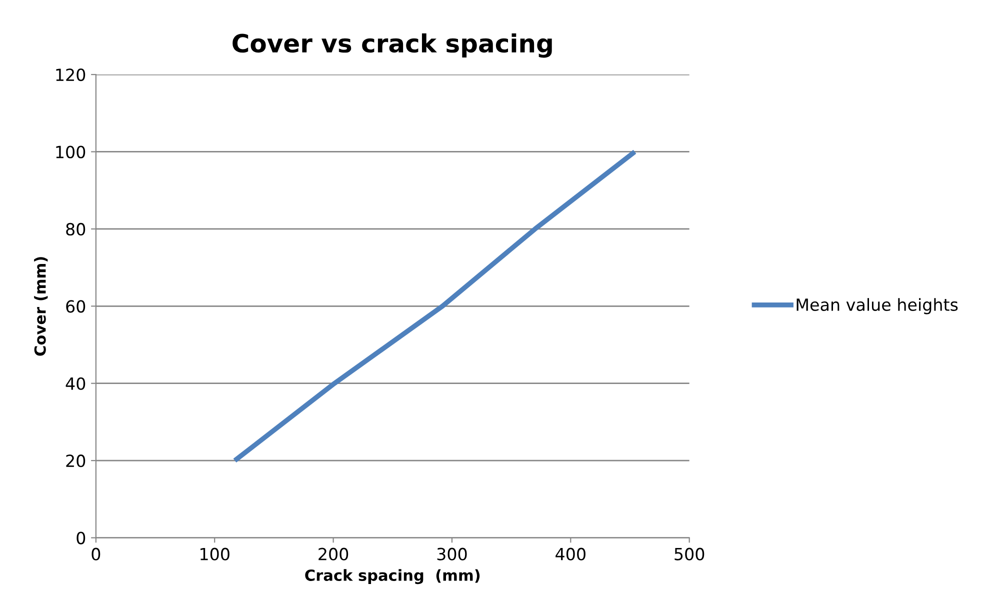 This screenshot has height=616, width=989. What do you see at coordinates (71, 152) in the screenshot?
I see `y-tick-label: 100` at bounding box center [71, 152].